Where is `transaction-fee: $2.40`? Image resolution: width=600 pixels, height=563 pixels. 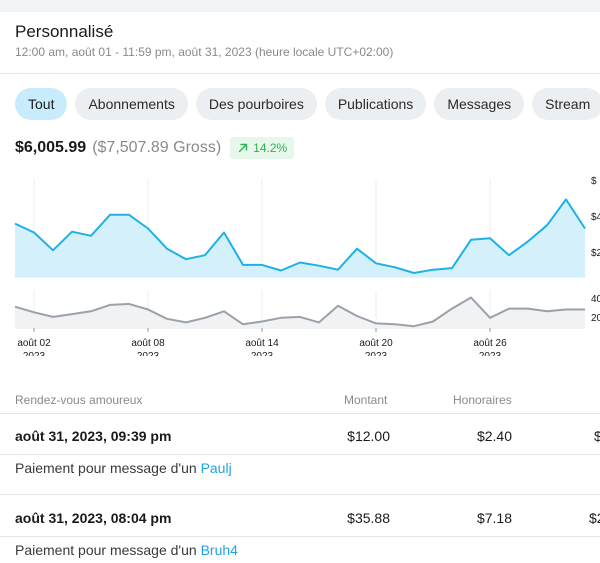 transaction-fee: $2.40 is located at coordinates (494, 436).